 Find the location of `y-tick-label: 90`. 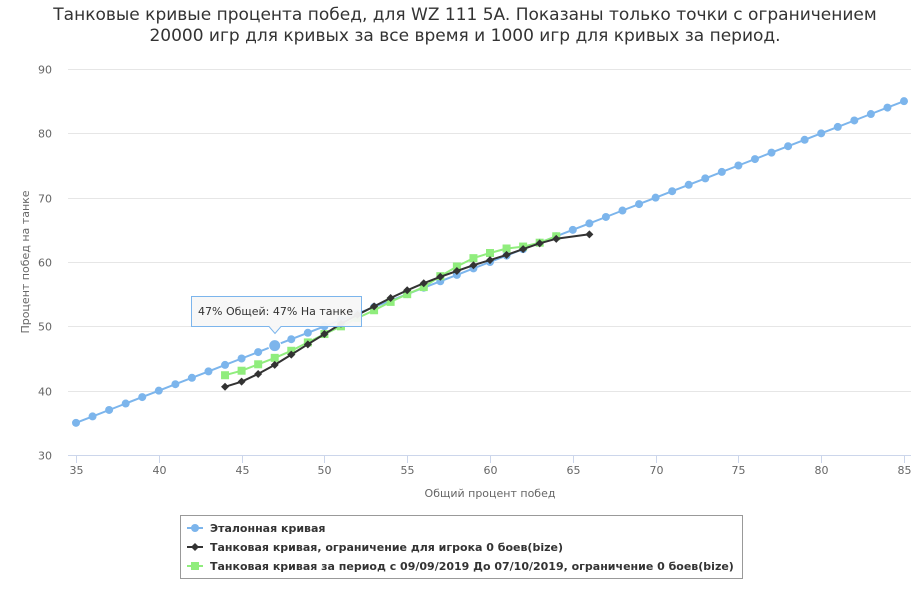

y-tick-label: 90 is located at coordinates (45, 70).